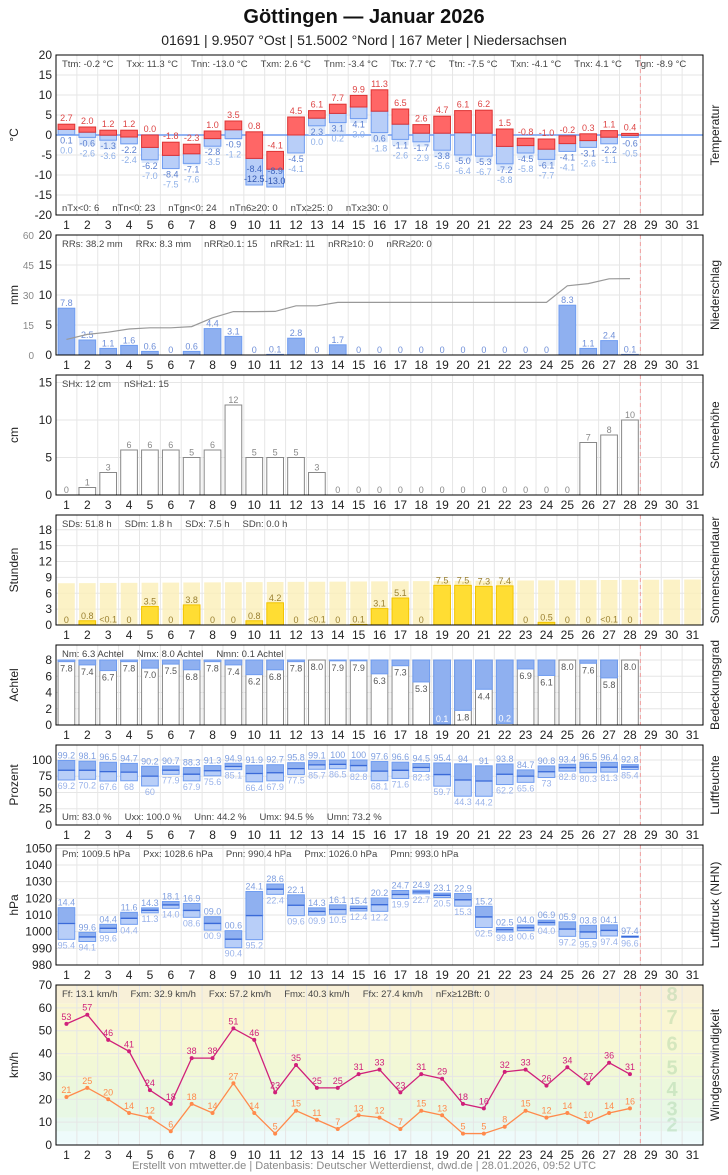 The width and height of the screenshot is (728, 1175). What do you see at coordinates (191, 346) in the screenshot?
I see `precip-label: 0.6` at bounding box center [191, 346].